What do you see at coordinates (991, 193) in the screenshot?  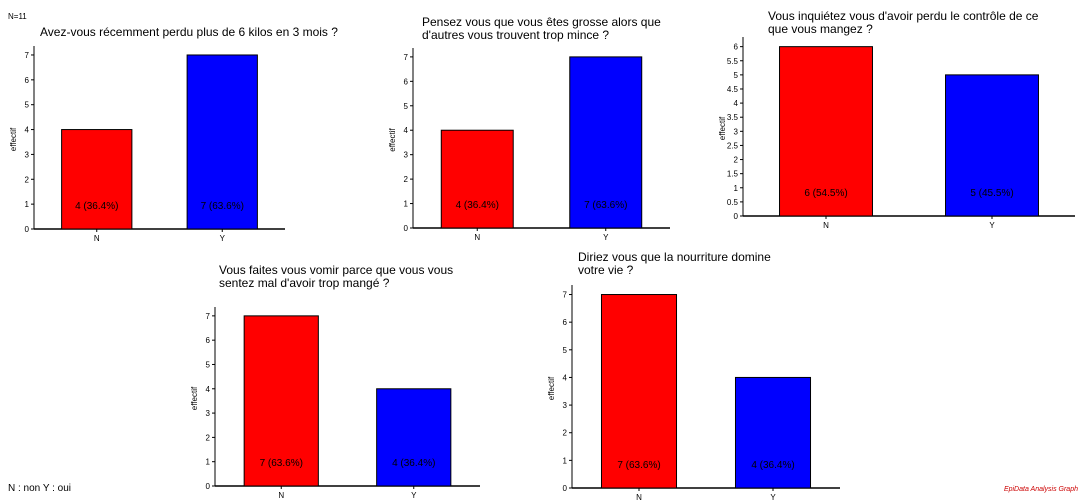 I see `data-label: 5 (45.5%)` at bounding box center [991, 193].